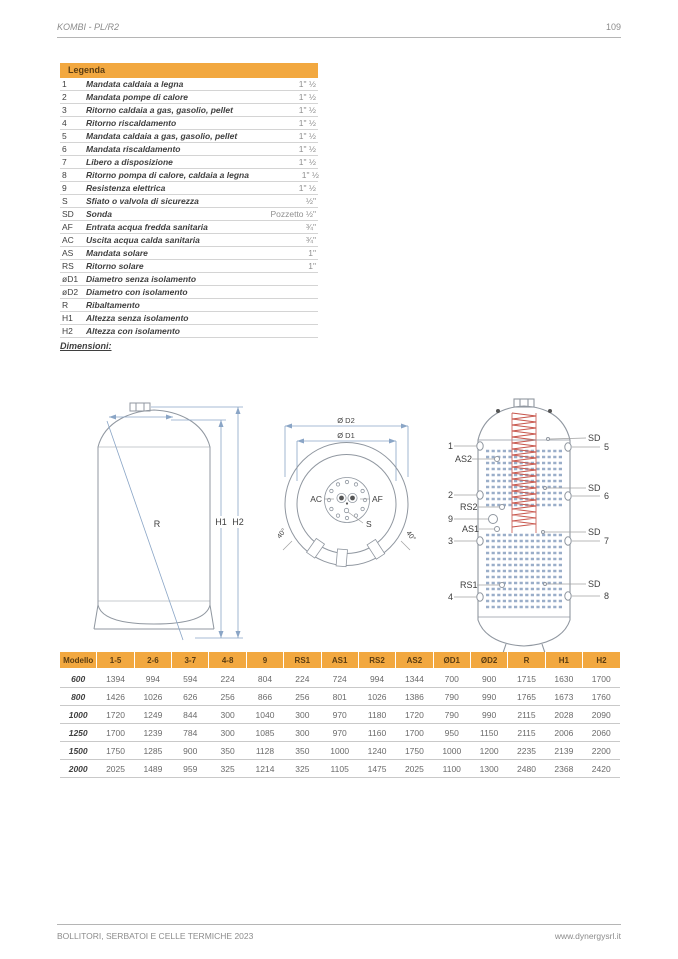  I want to click on spec-row: 1500 1750 1285 900 350 1128 350, so click(339, 750).